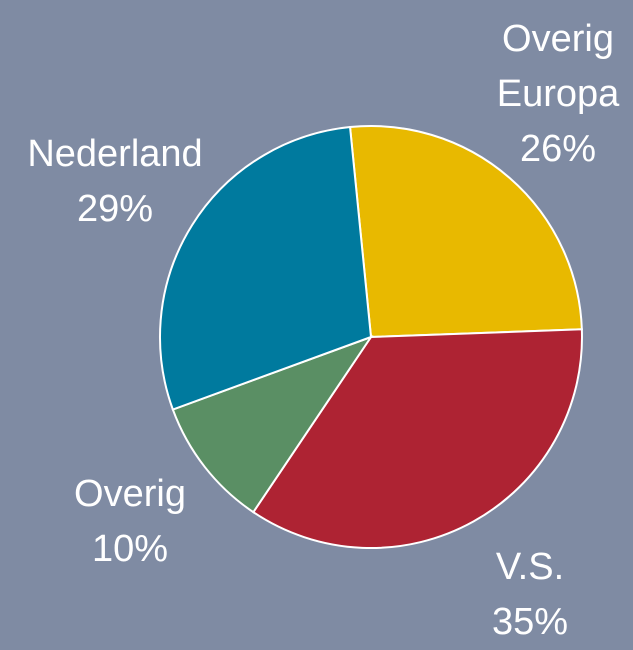 This screenshot has width=633, height=650. I want to click on value-label: 26%, so click(558, 149).